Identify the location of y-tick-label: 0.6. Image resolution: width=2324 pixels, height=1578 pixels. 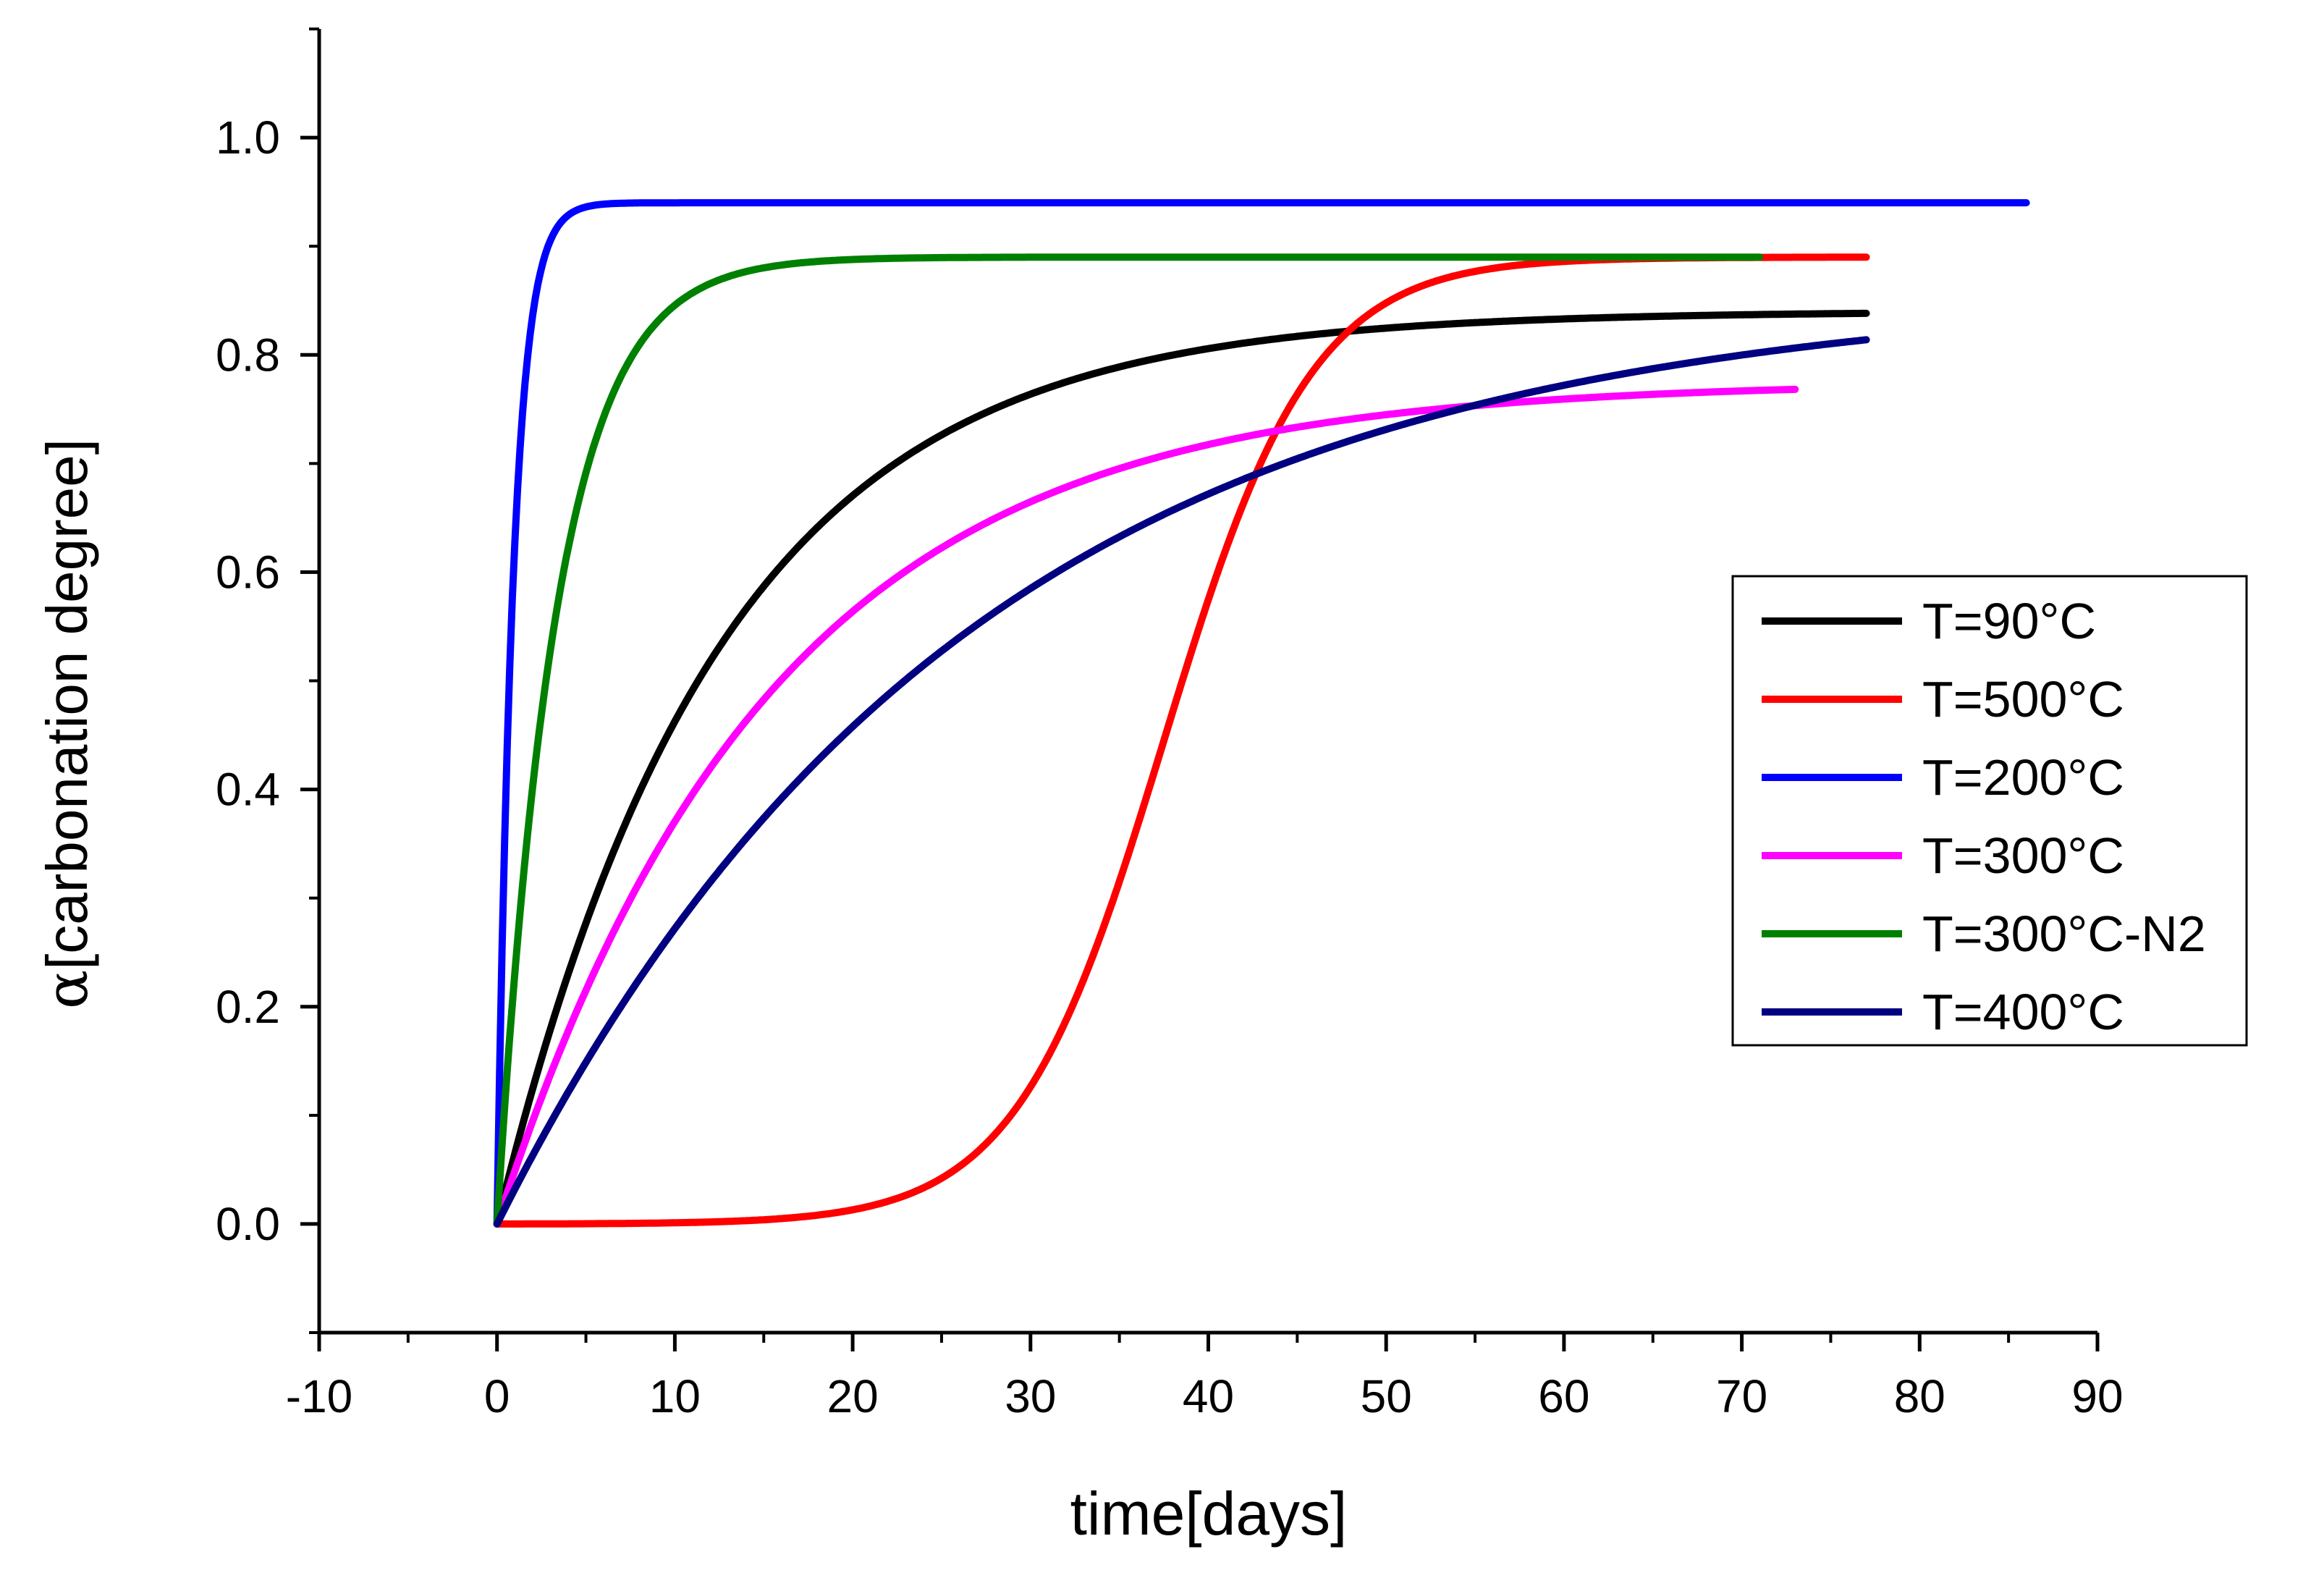
(248, 572).